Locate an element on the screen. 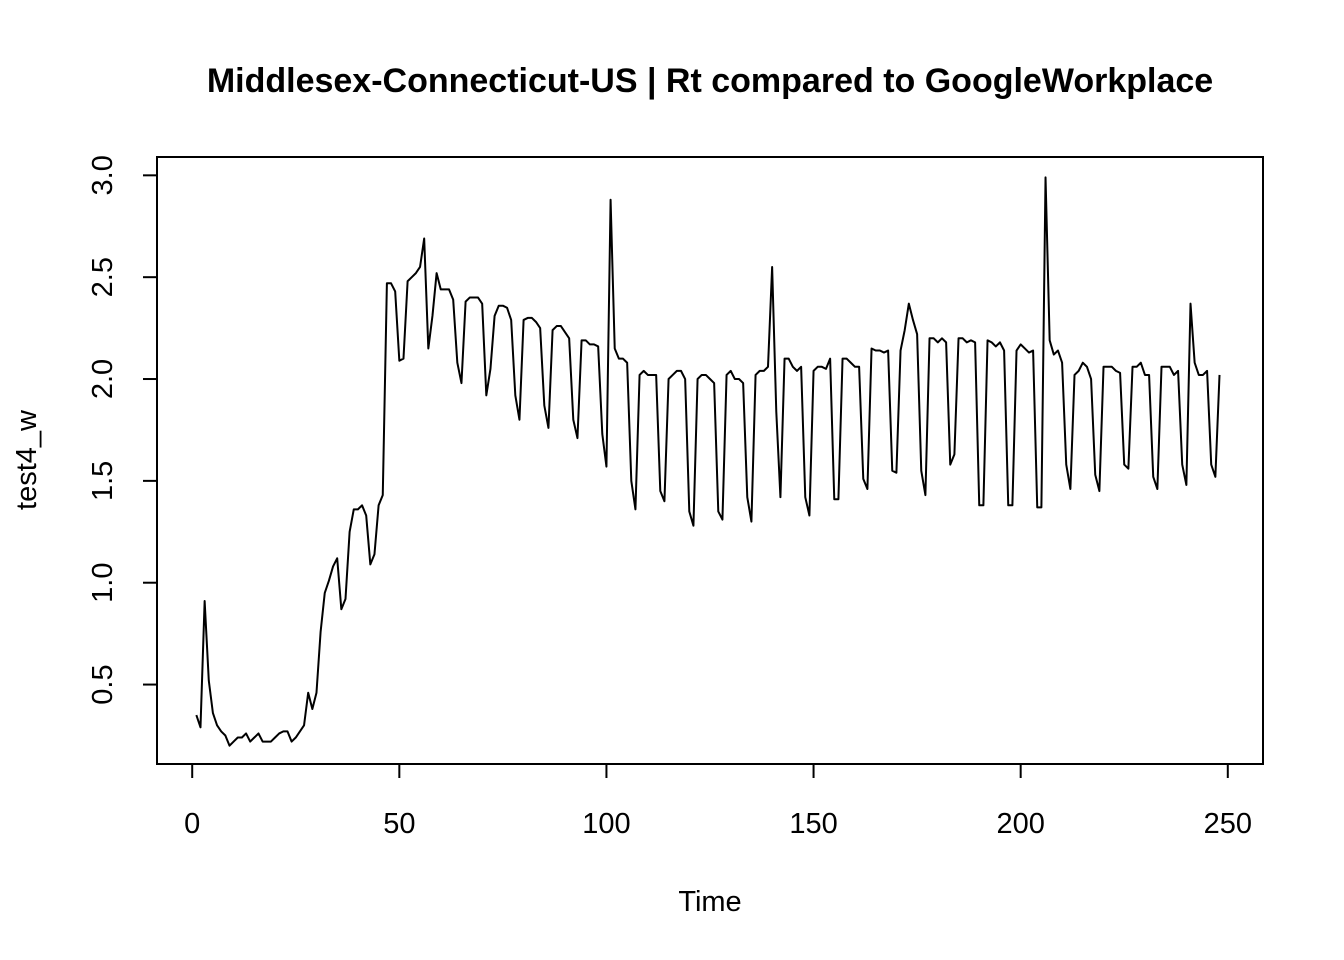 Image resolution: width=1344 pixels, height=960 pixels. x-axis-ticks: 0 50 100 150 200 250 is located at coordinates (718, 802).